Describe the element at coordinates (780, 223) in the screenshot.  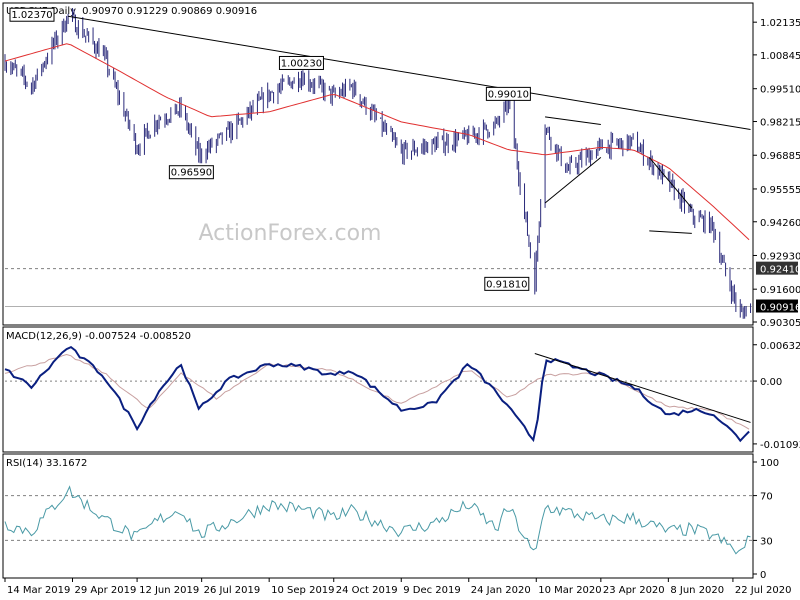
I see `y-tick-label: 0.94260` at that location.